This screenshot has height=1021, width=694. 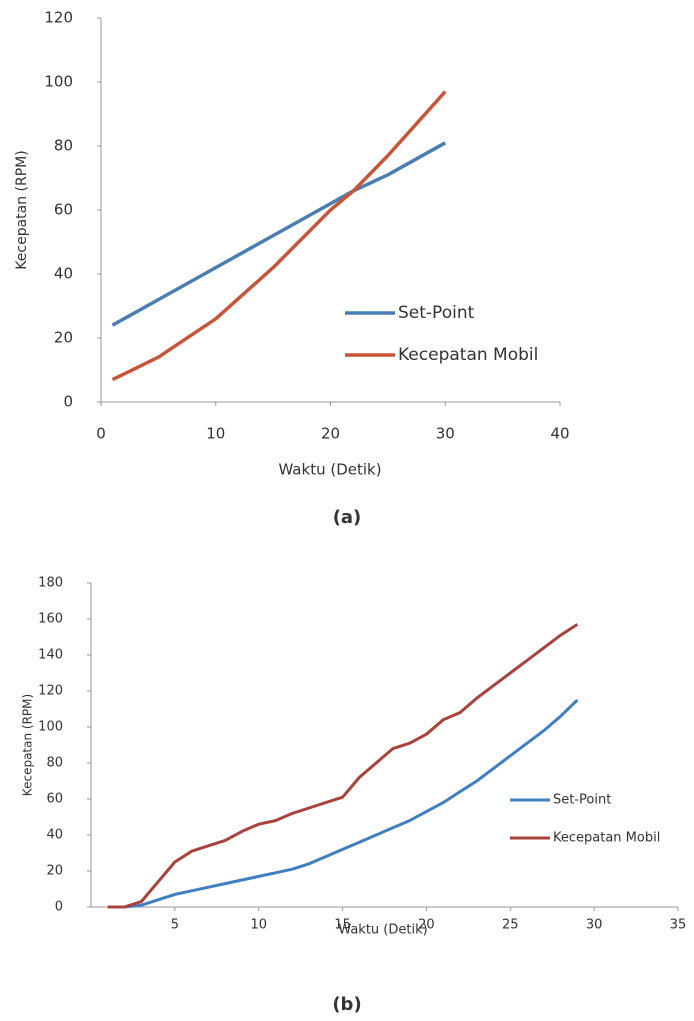 What do you see at coordinates (175, 925) in the screenshot?
I see `x-tick-label: 5` at bounding box center [175, 925].